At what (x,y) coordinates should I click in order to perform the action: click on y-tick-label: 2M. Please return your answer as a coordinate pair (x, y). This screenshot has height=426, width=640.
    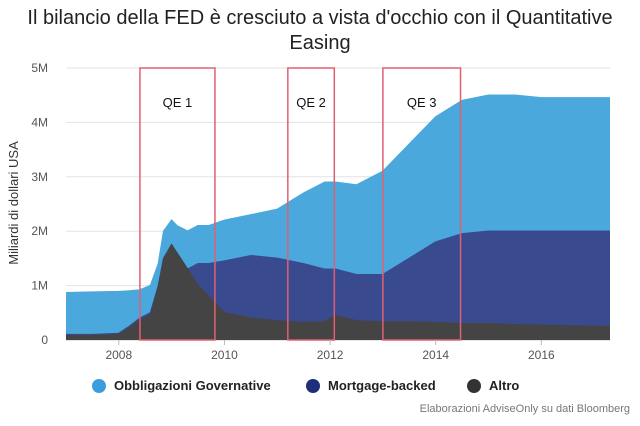
    Looking at the image, I should click on (39, 231).